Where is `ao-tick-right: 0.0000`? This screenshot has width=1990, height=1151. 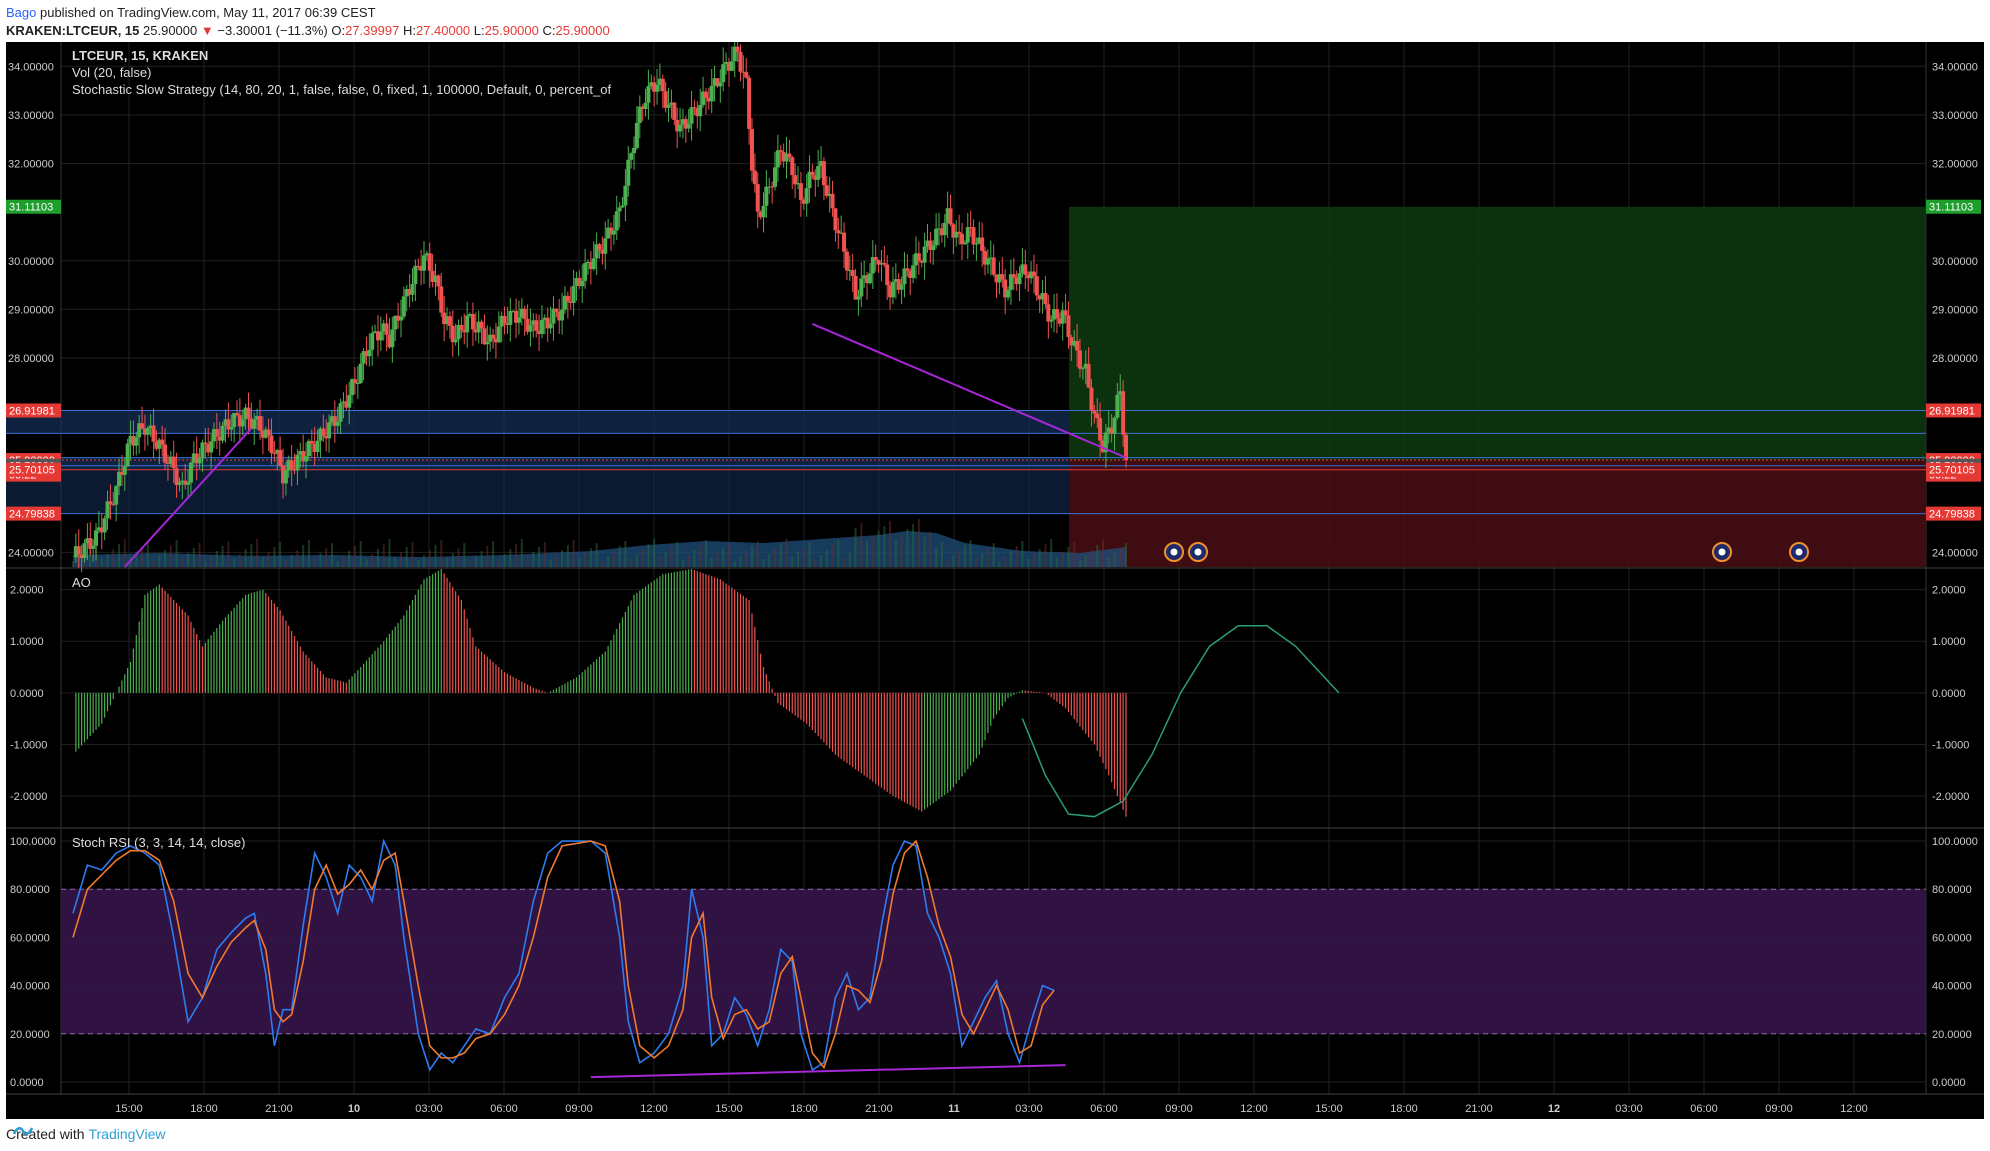
ao-tick-right: 0.0000 is located at coordinates (1949, 694).